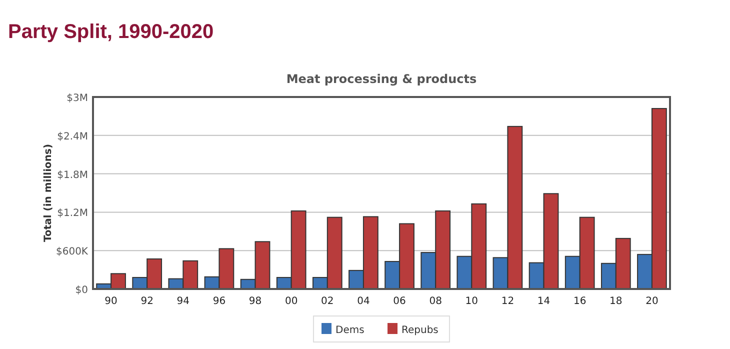 This screenshot has height=349, width=730. I want to click on chart-title: Party Split, 1990-2020, so click(111, 32).